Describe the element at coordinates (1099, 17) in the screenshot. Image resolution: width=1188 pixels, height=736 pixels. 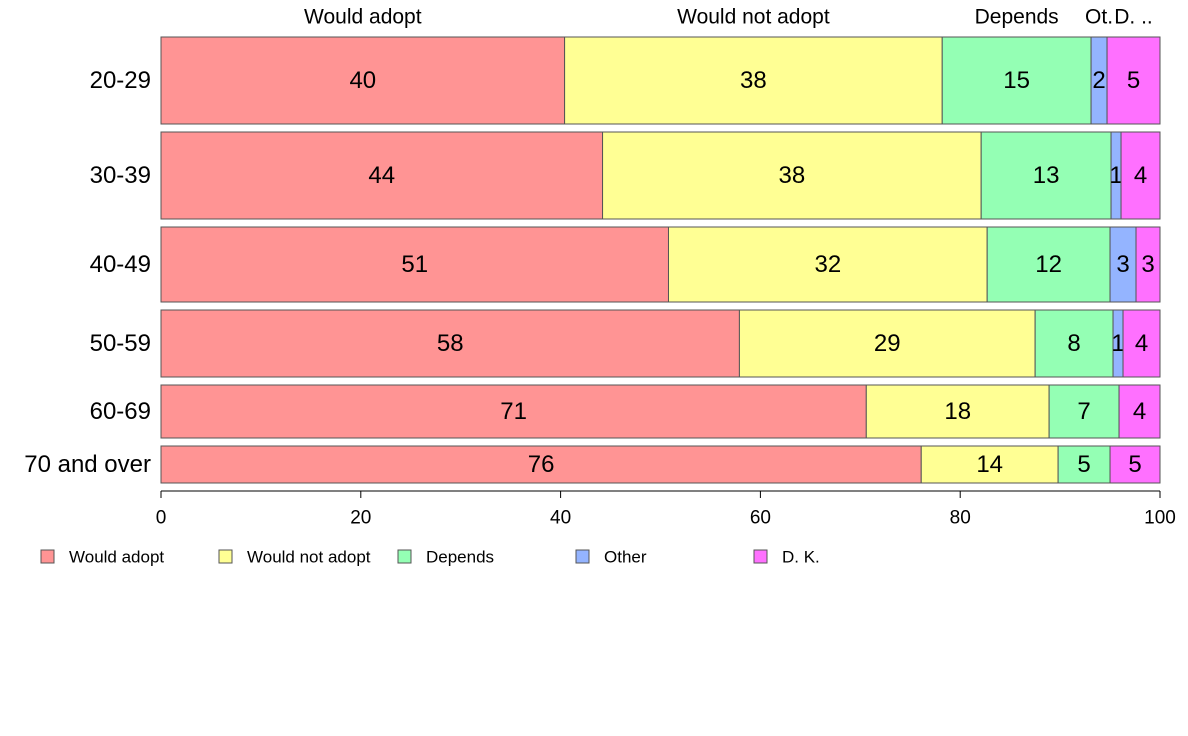
I see `top-label-other: Ot.` at that location.